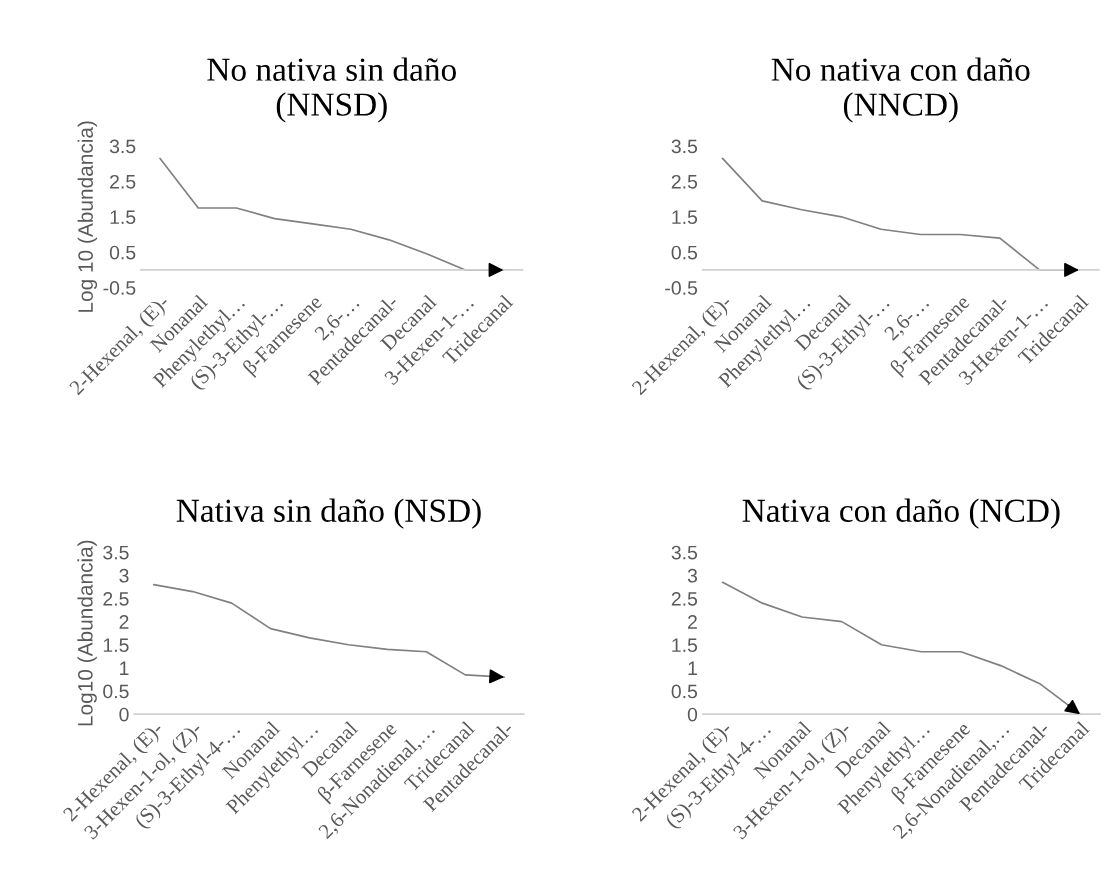  I want to click on y-axis-title: Log10 (Abundancia), so click(87, 633).